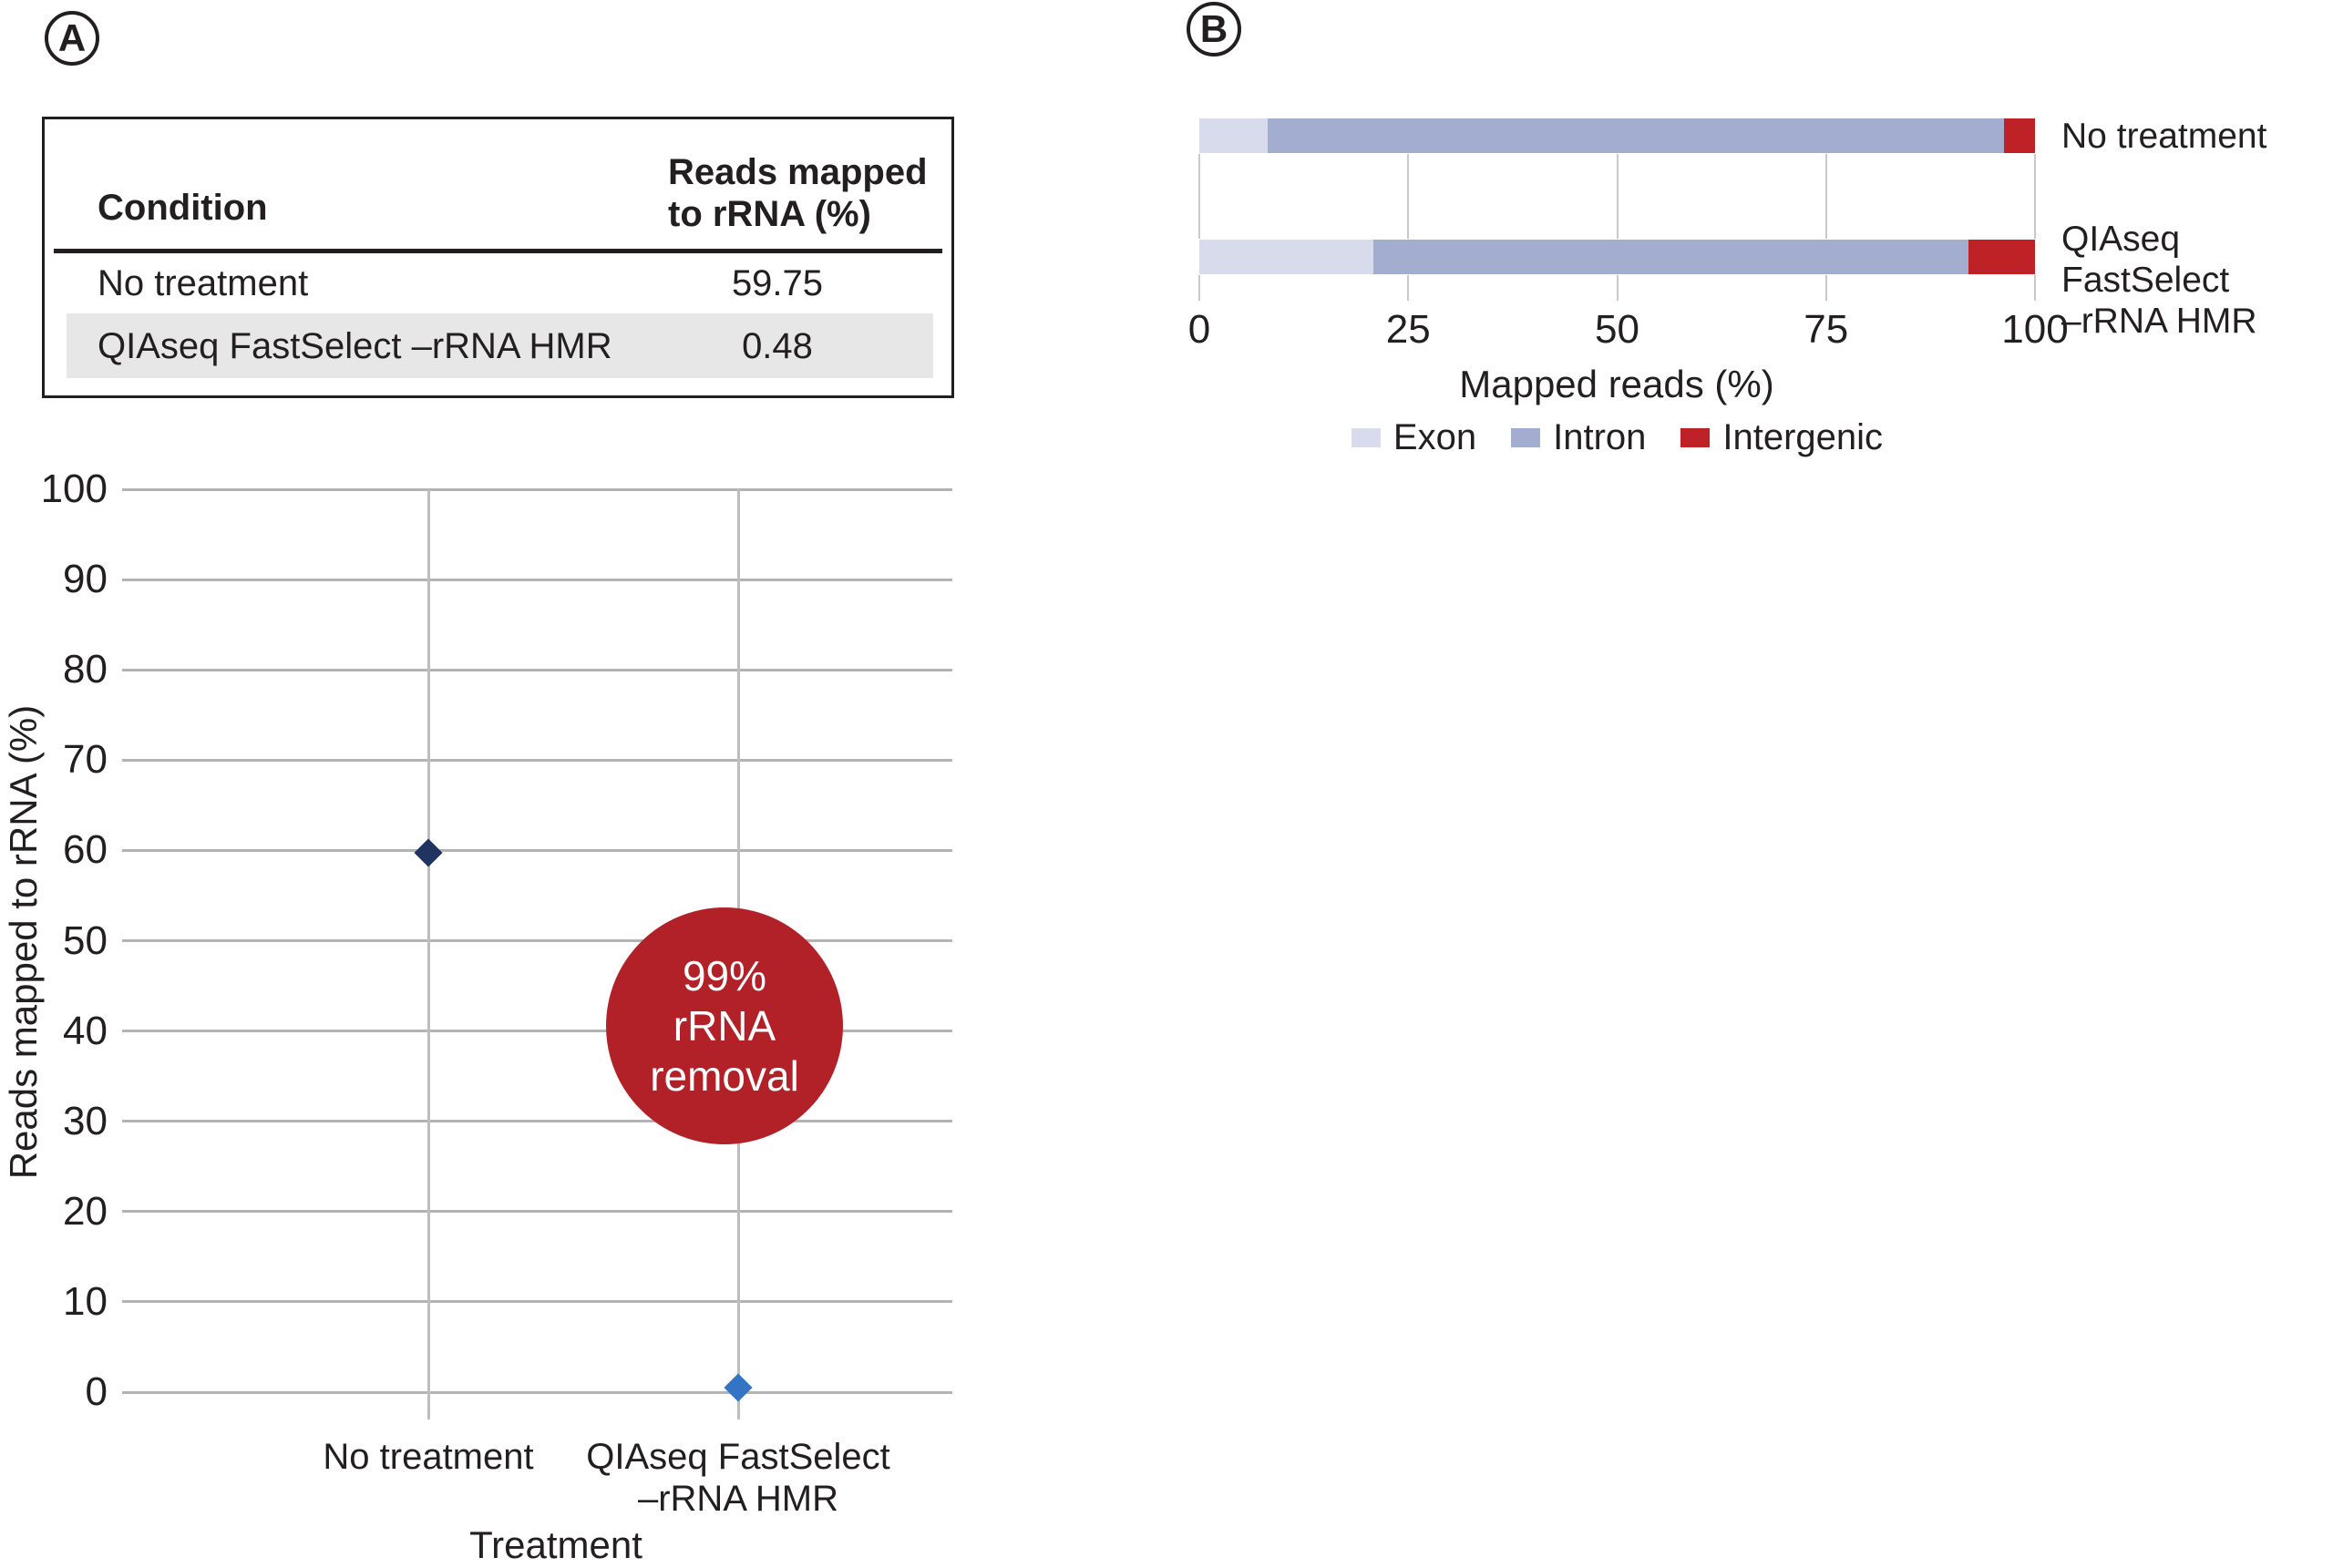  I want to click on panel-b-letter: B, so click(1214, 28).